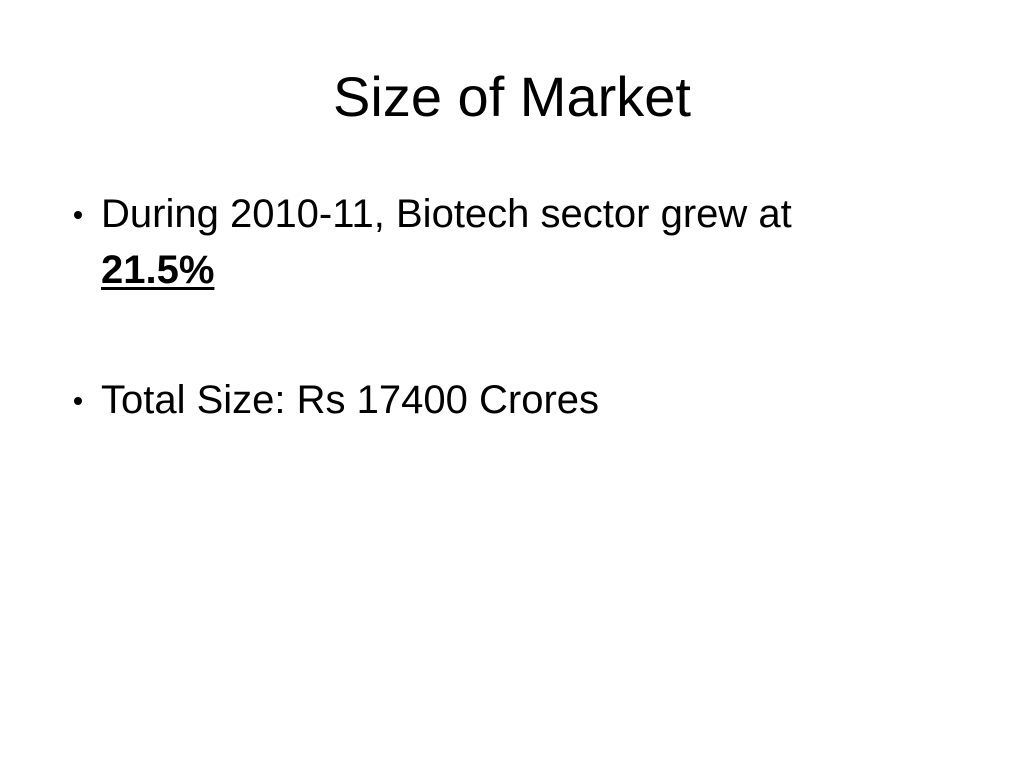  What do you see at coordinates (512, 96) in the screenshot?
I see `slide-title: Size of Market` at bounding box center [512, 96].